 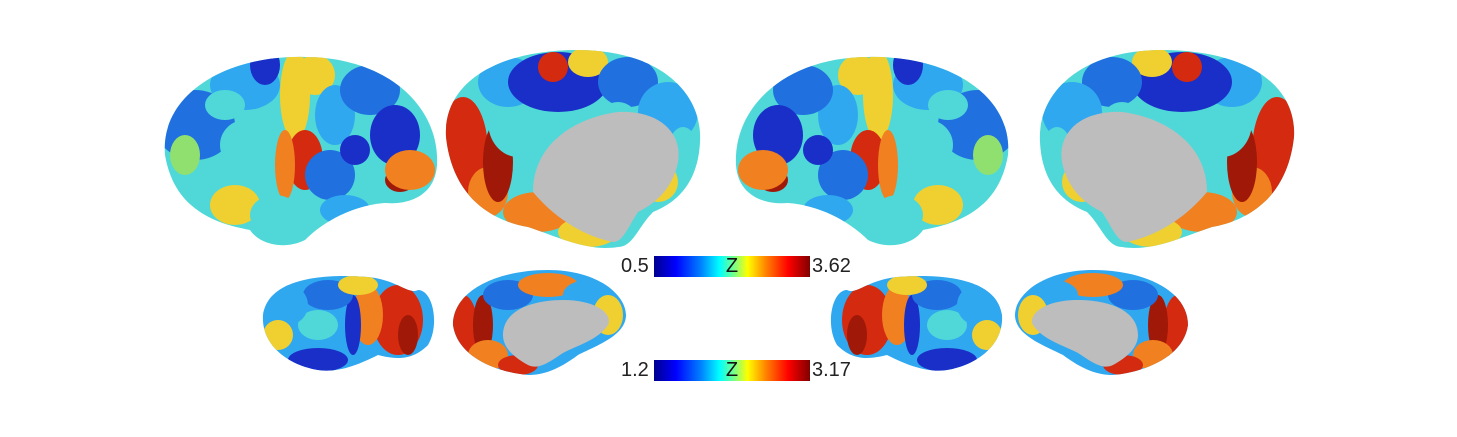 I want to click on human-left-medial-surface, so click(x=573, y=149).